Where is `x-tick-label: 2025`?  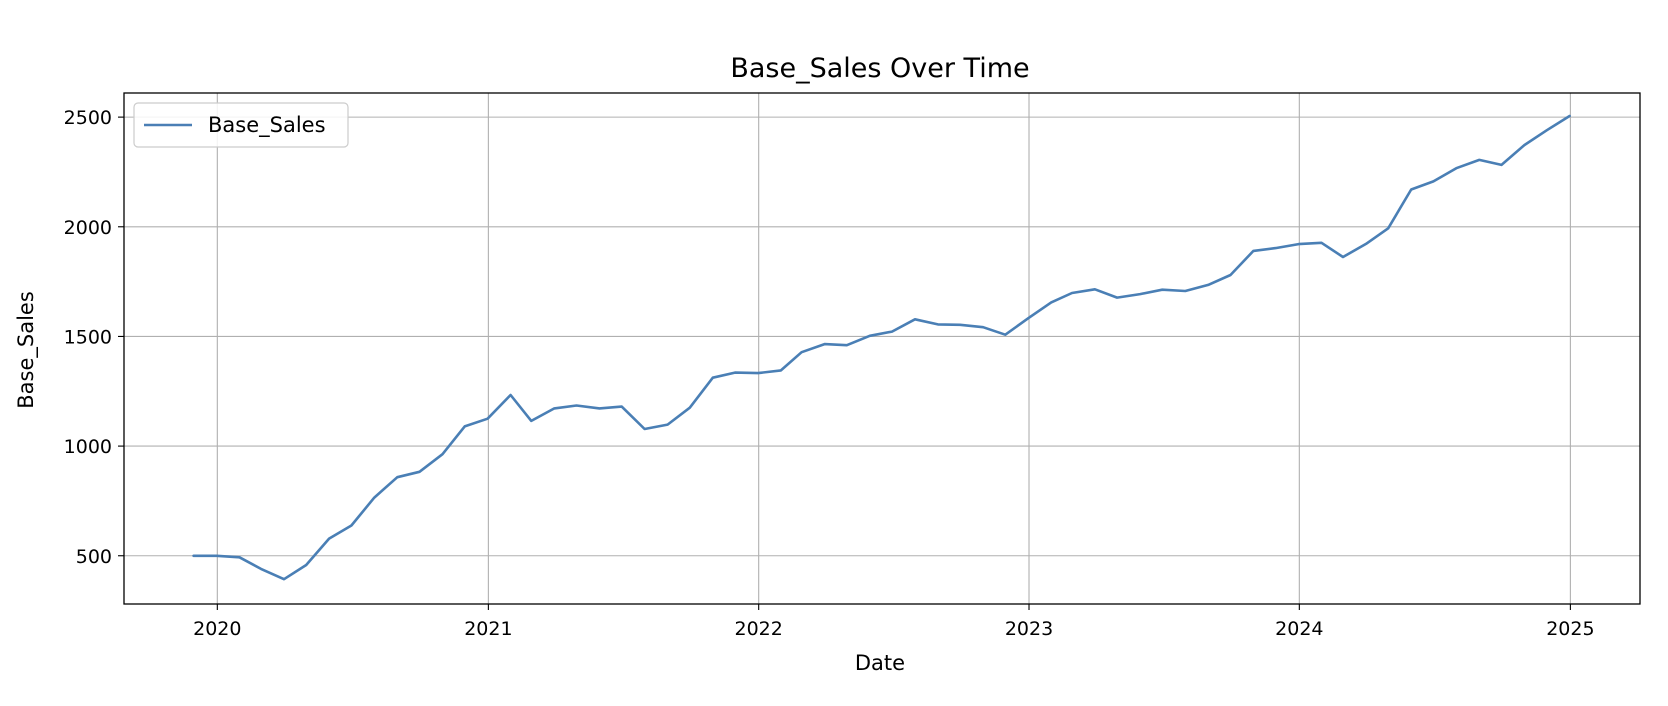
x-tick-label: 2025 is located at coordinates (1570, 629).